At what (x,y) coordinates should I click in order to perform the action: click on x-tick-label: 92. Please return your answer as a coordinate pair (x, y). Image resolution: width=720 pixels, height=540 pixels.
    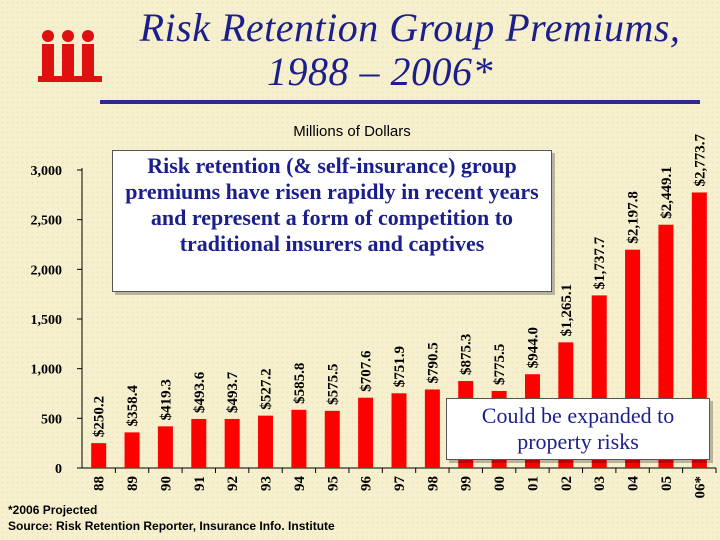
    Looking at the image, I should click on (233, 483).